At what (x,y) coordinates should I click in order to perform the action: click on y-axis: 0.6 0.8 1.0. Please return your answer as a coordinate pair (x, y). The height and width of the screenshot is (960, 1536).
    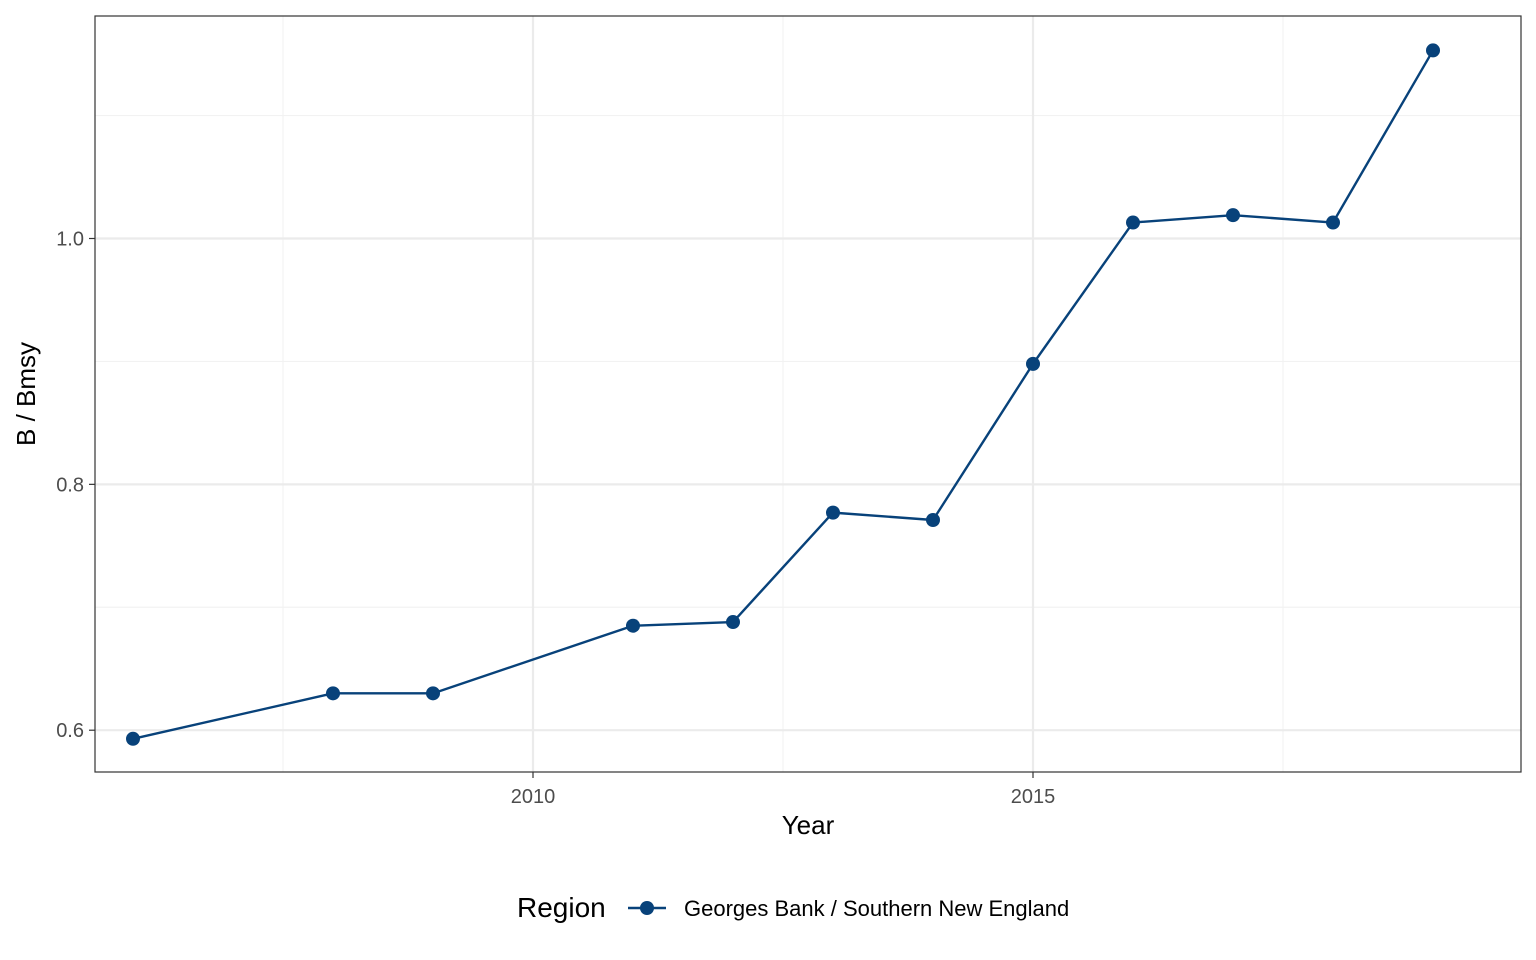
    Looking at the image, I should click on (75, 485).